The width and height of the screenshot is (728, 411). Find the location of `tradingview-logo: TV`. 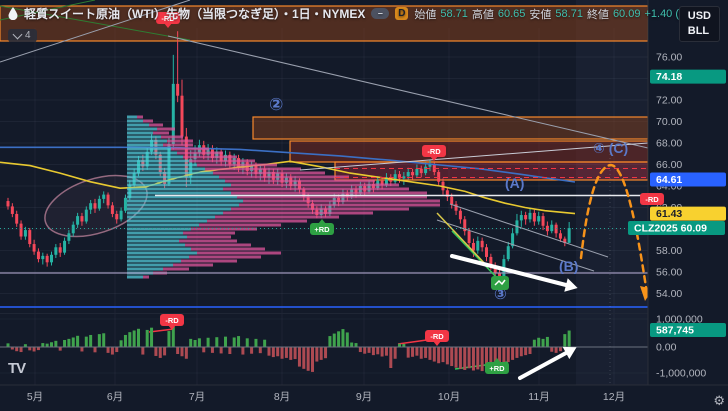

tradingview-logo: TV is located at coordinates (17, 368).